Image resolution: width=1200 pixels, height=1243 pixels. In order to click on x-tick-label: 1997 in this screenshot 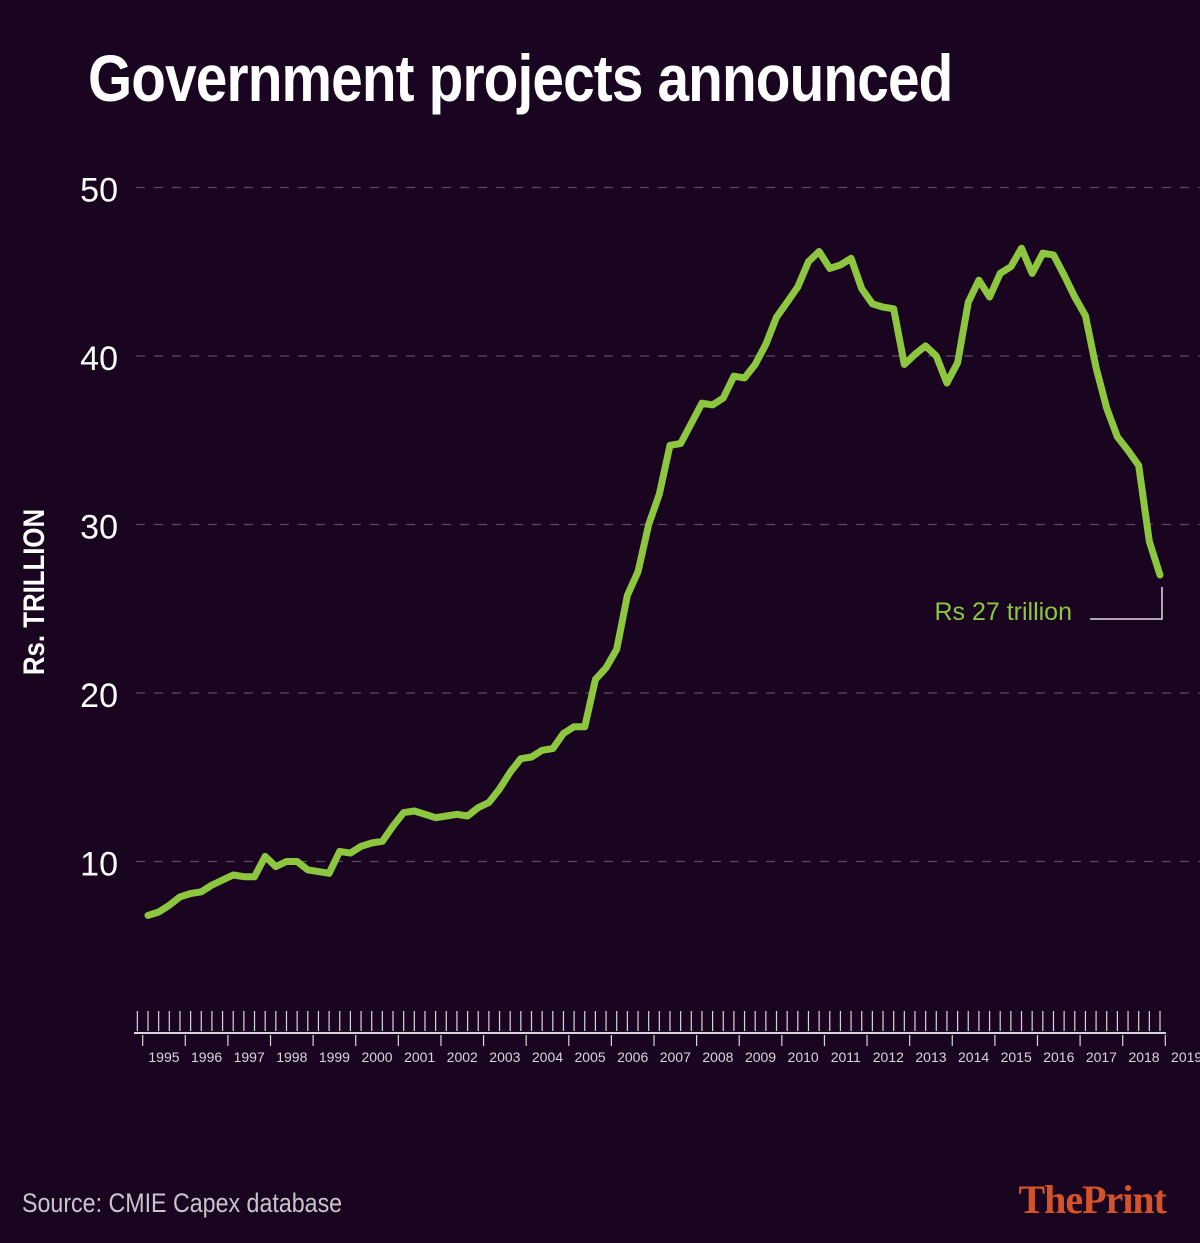, I will do `click(249, 1057)`.